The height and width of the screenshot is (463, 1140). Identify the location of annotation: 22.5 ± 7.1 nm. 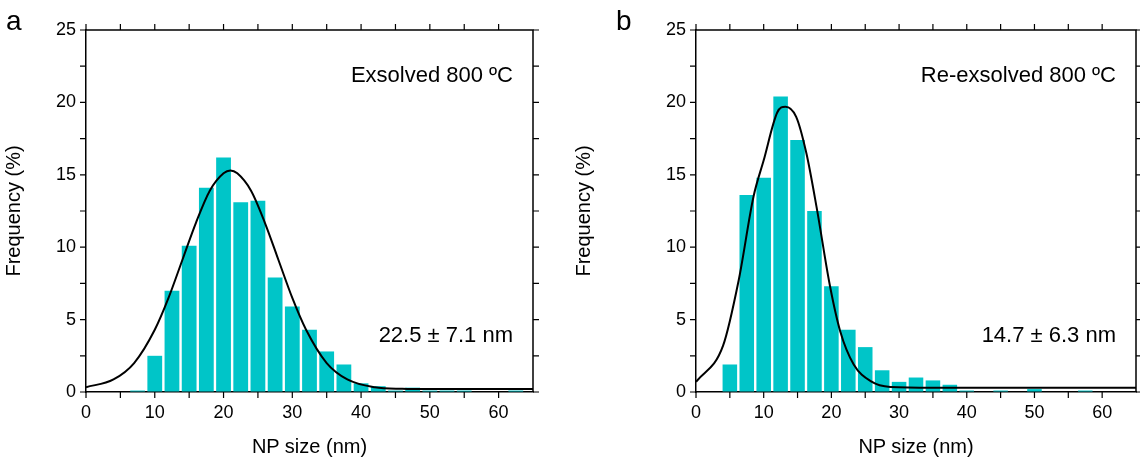
(445, 334).